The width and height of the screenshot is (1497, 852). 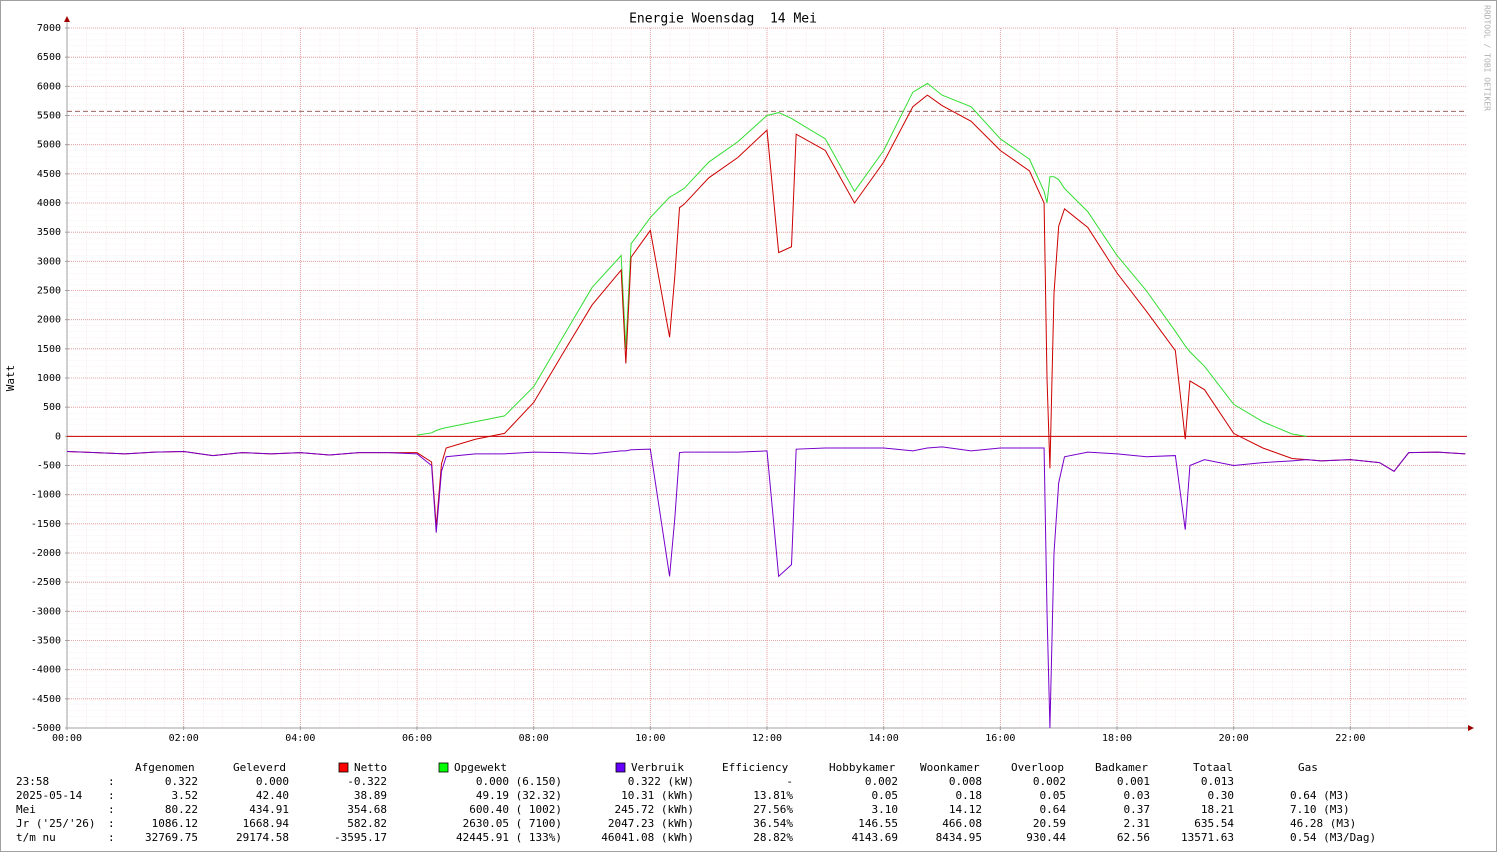 What do you see at coordinates (878, 823) in the screenshot?
I see `table-cell: 146.55` at bounding box center [878, 823].